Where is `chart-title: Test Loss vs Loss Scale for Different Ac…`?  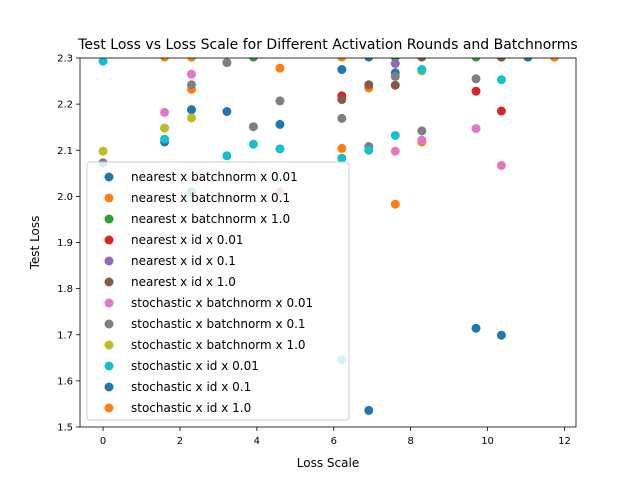 chart-title: Test Loss vs Loss Scale for Different Ac… is located at coordinates (327, 45).